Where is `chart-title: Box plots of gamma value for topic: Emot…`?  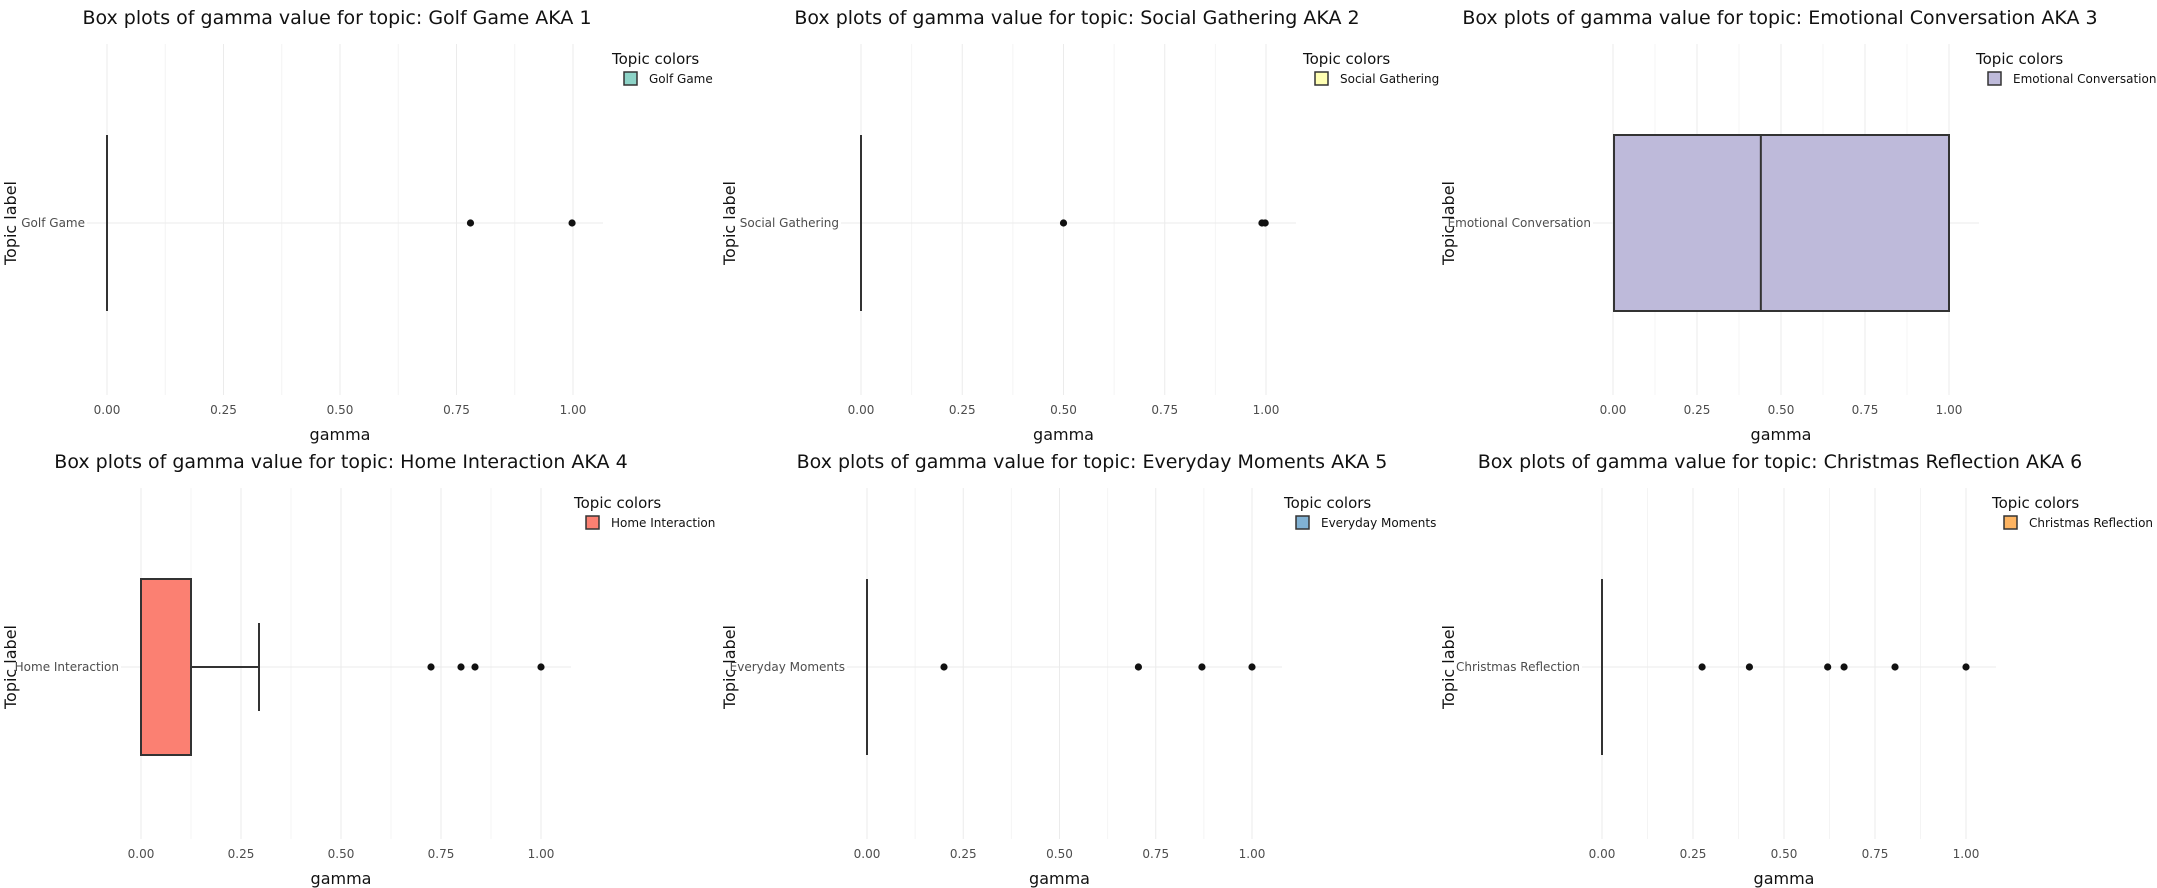
chart-title: Box plots of gamma value for topic: Emot… is located at coordinates (1779, 18).